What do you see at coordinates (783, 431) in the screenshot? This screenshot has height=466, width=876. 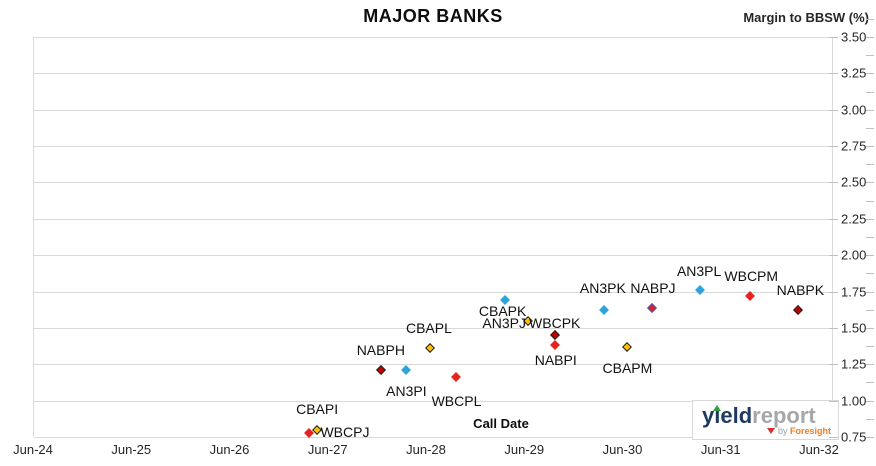 I see `logo-by-text: by` at bounding box center [783, 431].